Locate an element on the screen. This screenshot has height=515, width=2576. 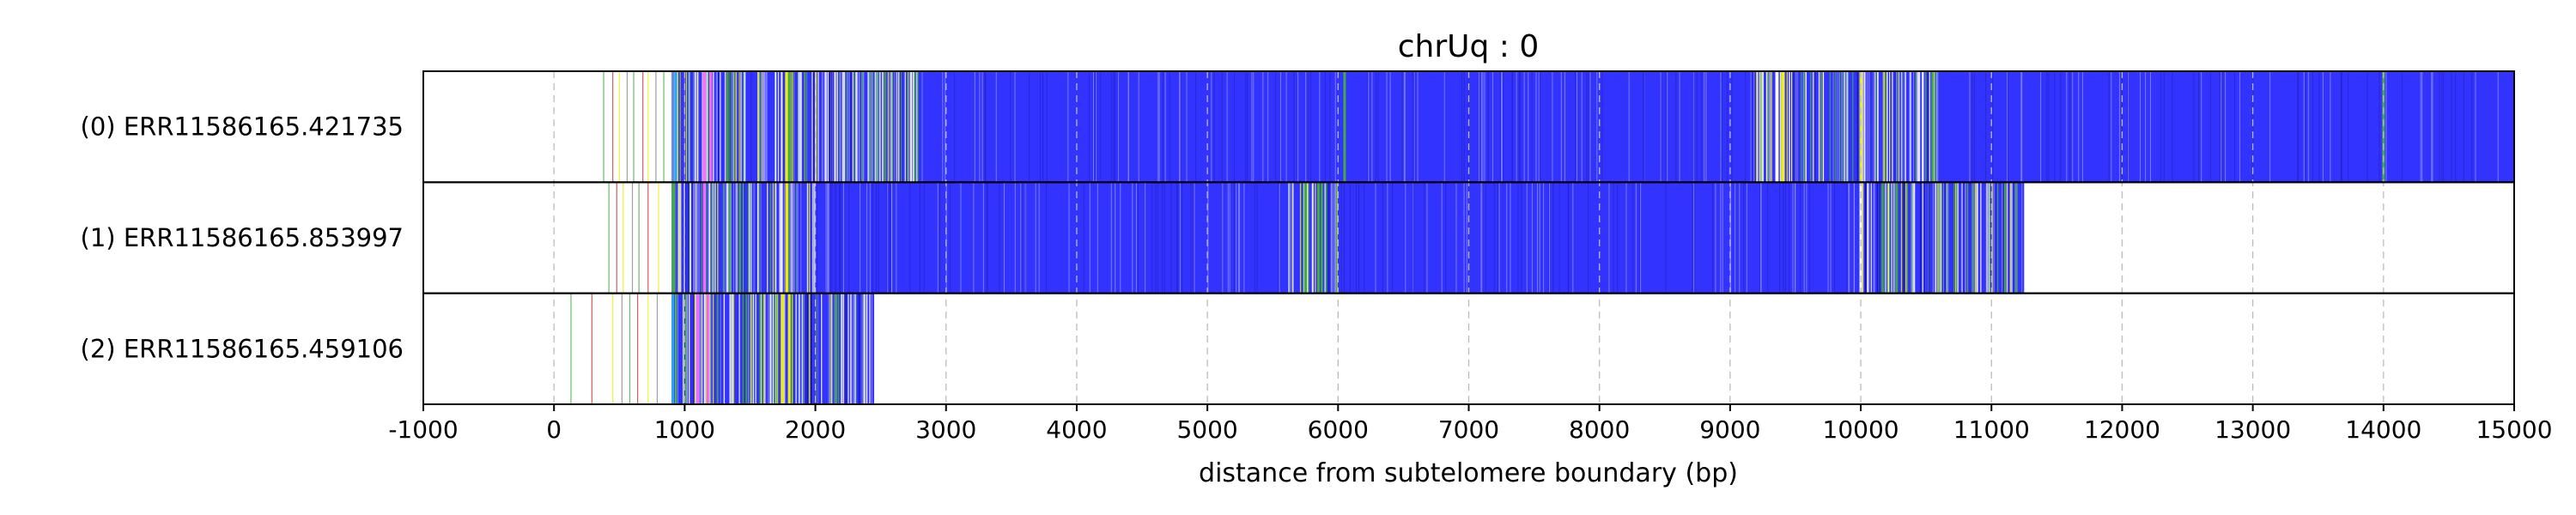
x-tick-label: 11000 is located at coordinates (1991, 429).